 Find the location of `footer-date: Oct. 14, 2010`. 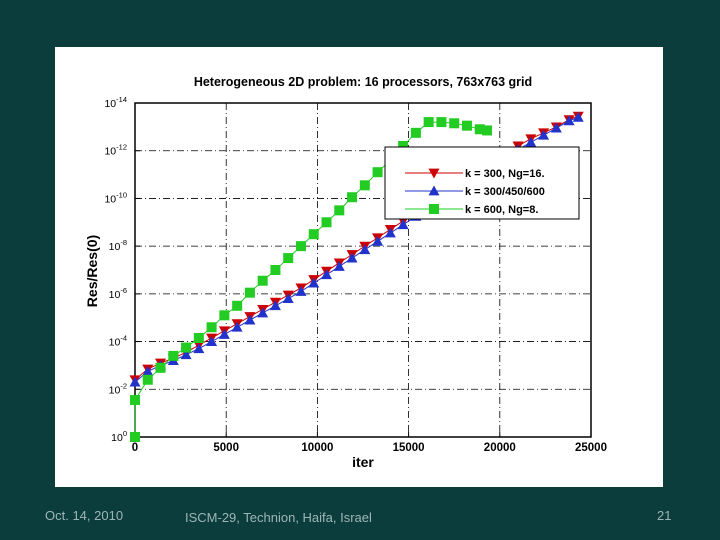

footer-date: Oct. 14, 2010 is located at coordinates (84, 515).